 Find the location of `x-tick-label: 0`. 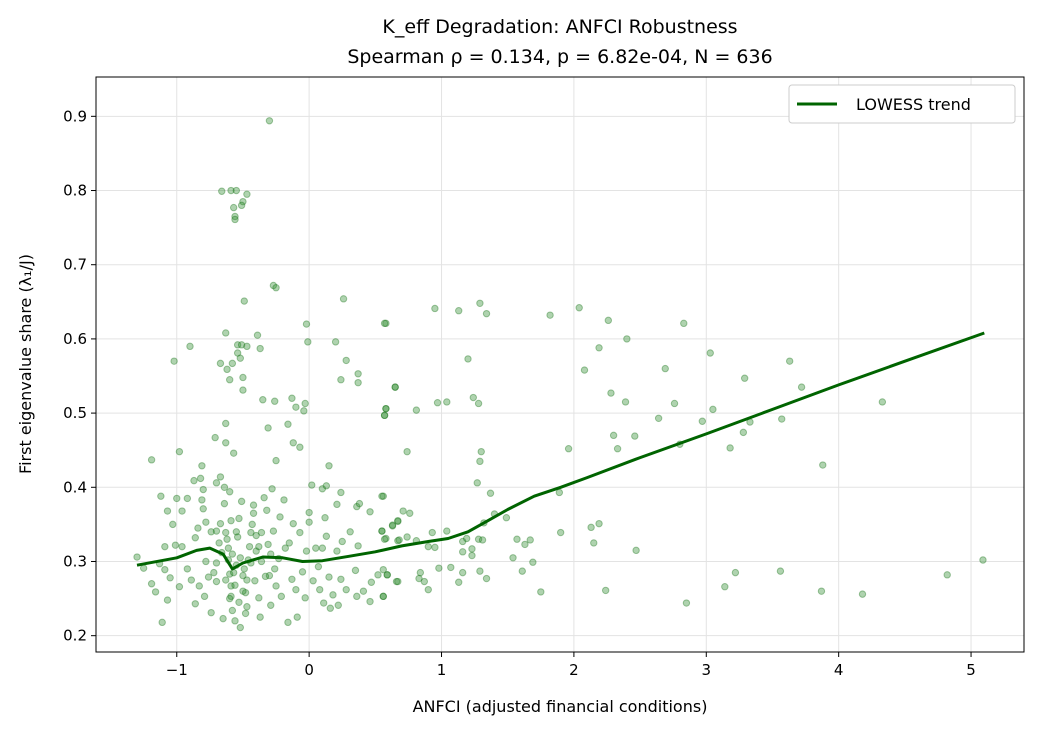

x-tick-label: 0 is located at coordinates (309, 670).